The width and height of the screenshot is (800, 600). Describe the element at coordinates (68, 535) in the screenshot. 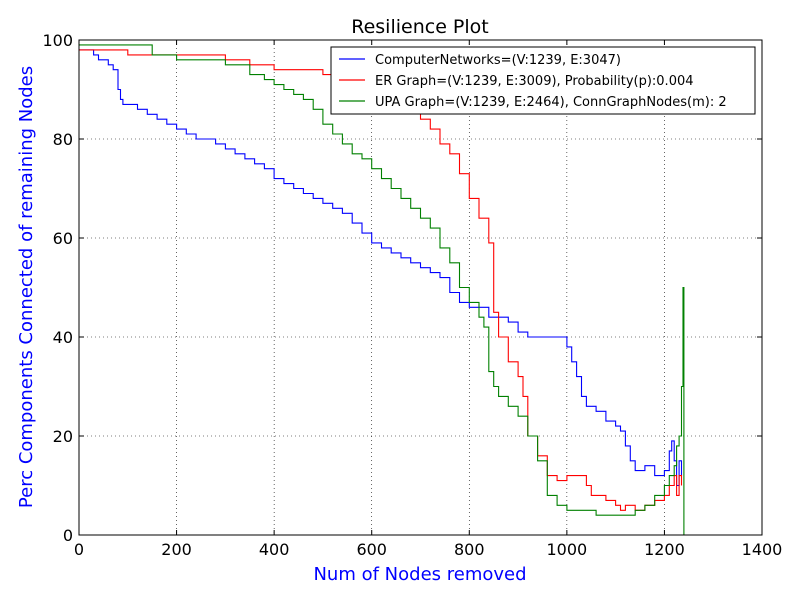

I see `y-tick-label: 0` at that location.